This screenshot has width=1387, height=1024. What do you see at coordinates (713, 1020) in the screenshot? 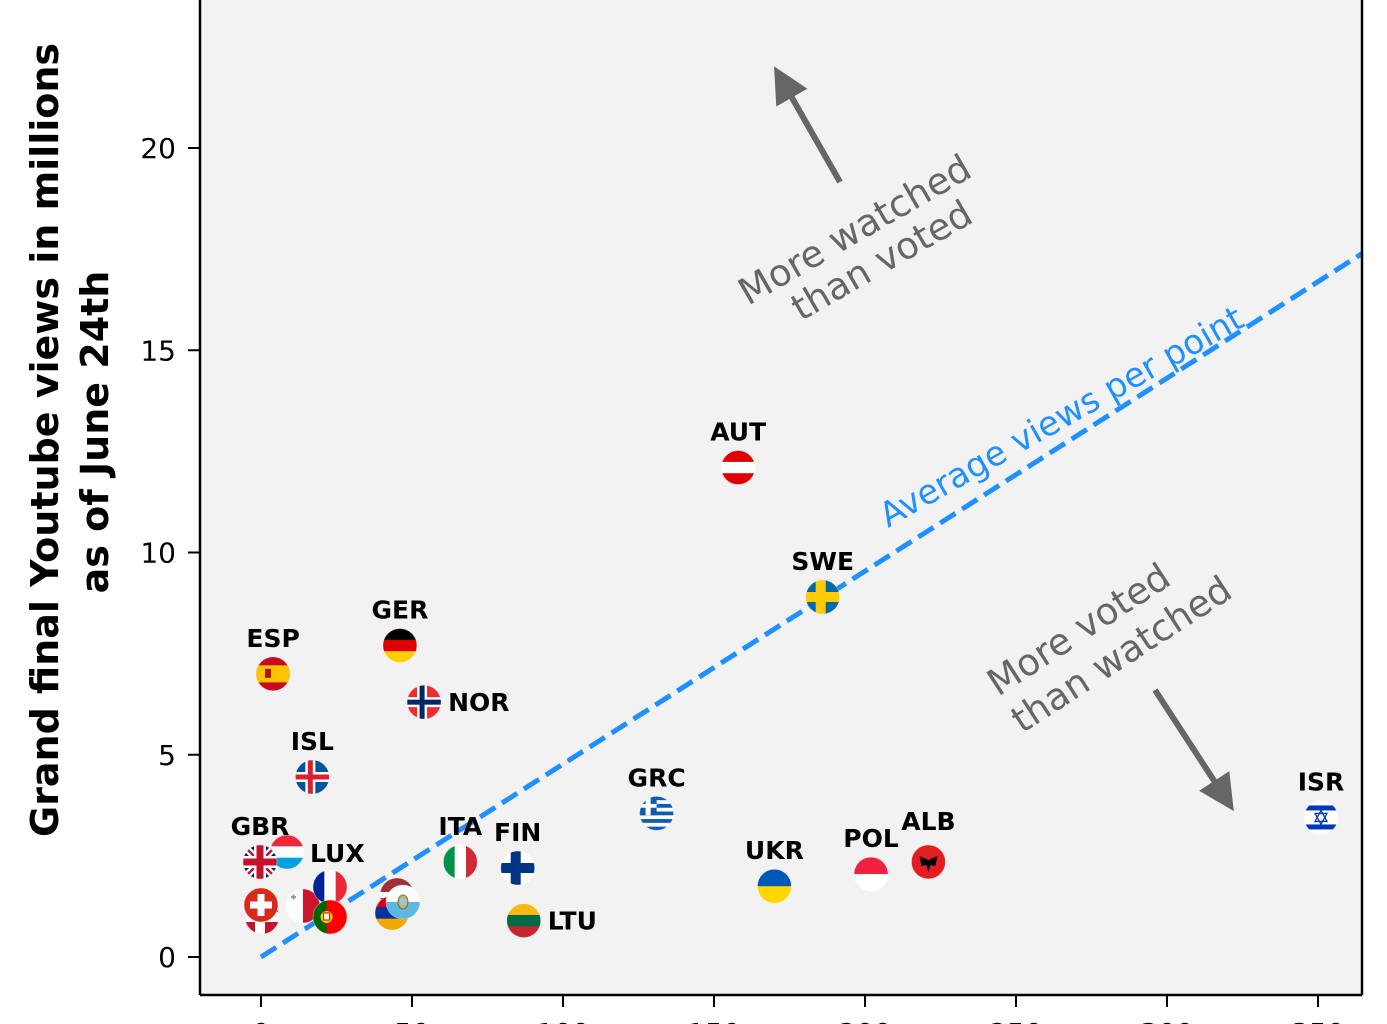
I see `x-tick-label: 150` at bounding box center [713, 1020].